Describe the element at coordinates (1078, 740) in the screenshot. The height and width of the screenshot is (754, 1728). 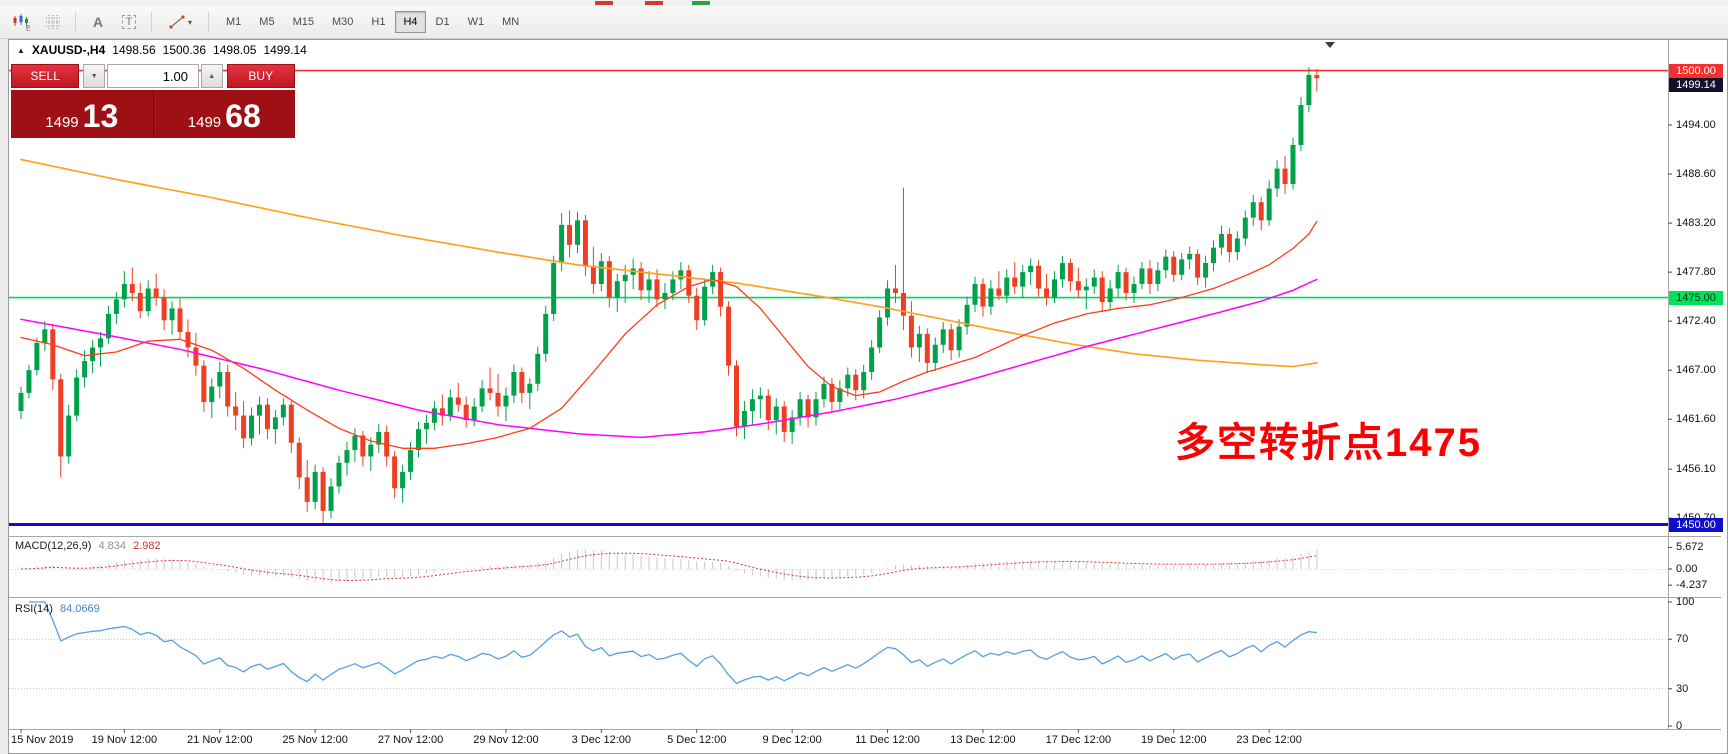
I see `time-axis-label: 17 Dec 12:00` at that location.